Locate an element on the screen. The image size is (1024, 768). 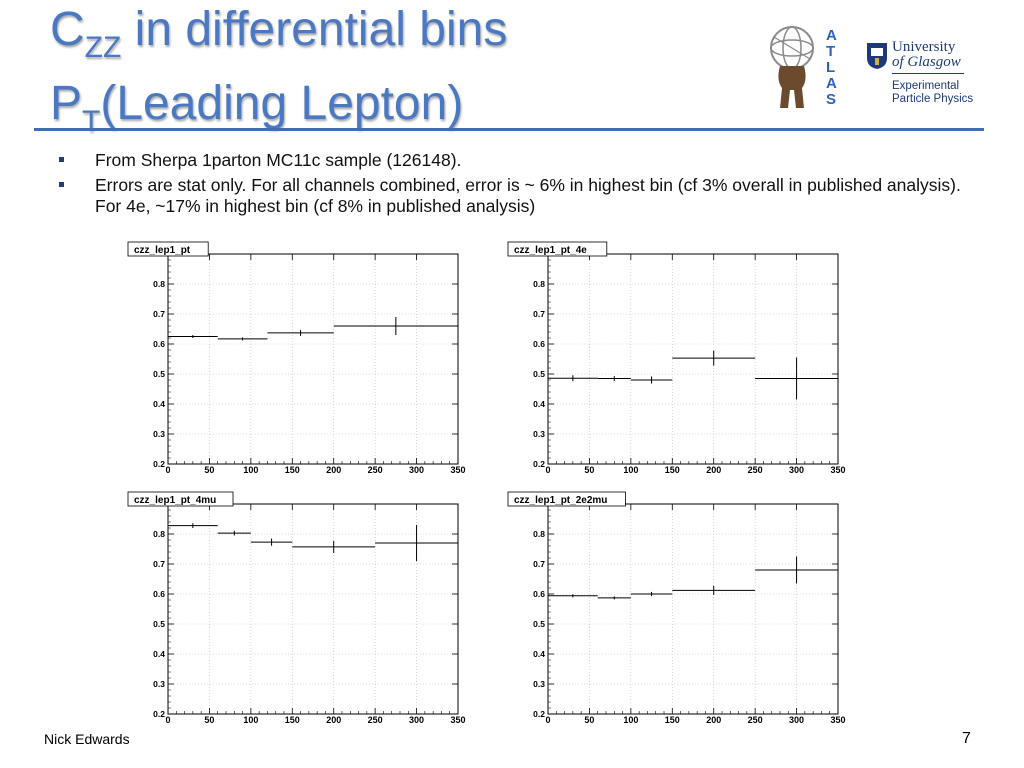
atlas-logo: A T L A S is located at coordinates (804, 67).